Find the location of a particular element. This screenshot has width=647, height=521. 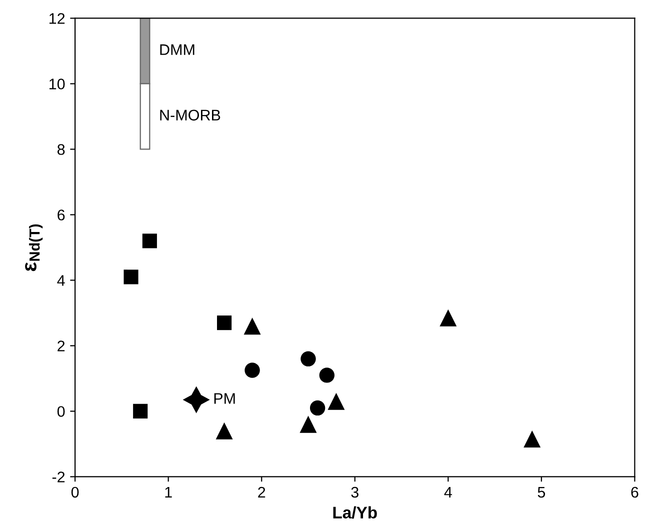

y-tick-label: 8 is located at coordinates (61, 149).